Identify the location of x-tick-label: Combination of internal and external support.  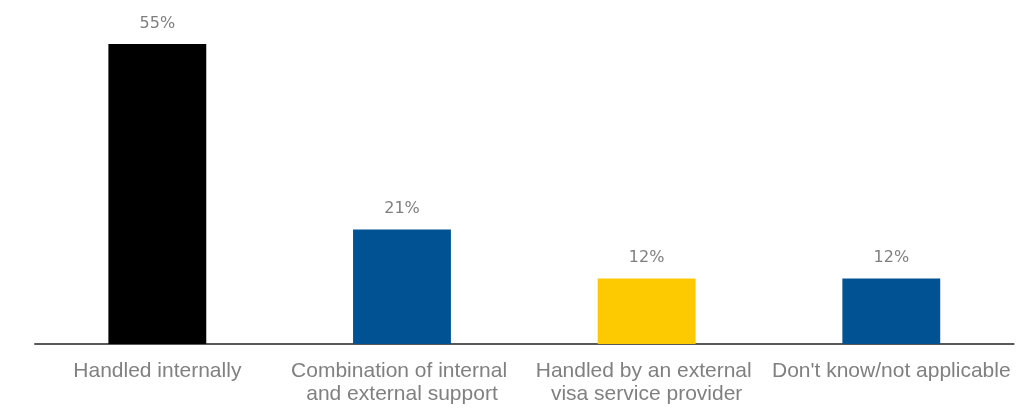
(402, 381).